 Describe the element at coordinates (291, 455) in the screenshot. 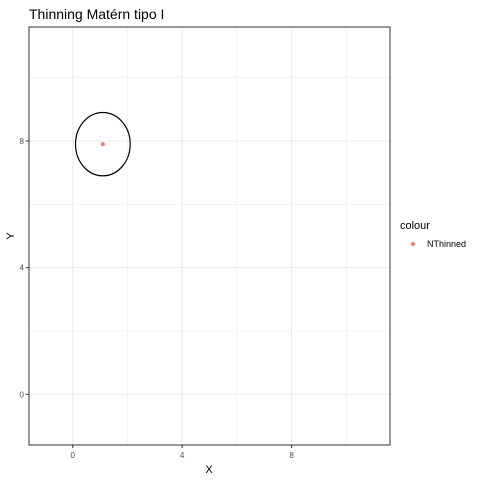

I see `x-tick-label: 8` at that location.